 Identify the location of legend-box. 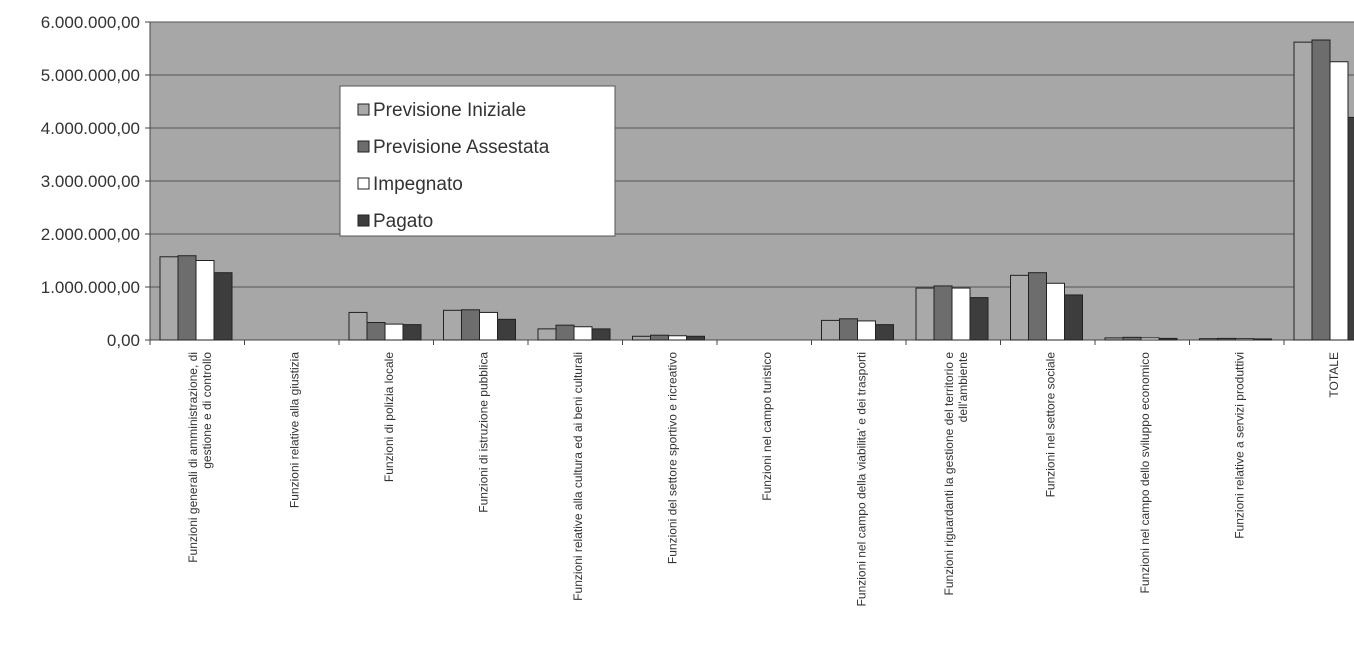
(477, 161).